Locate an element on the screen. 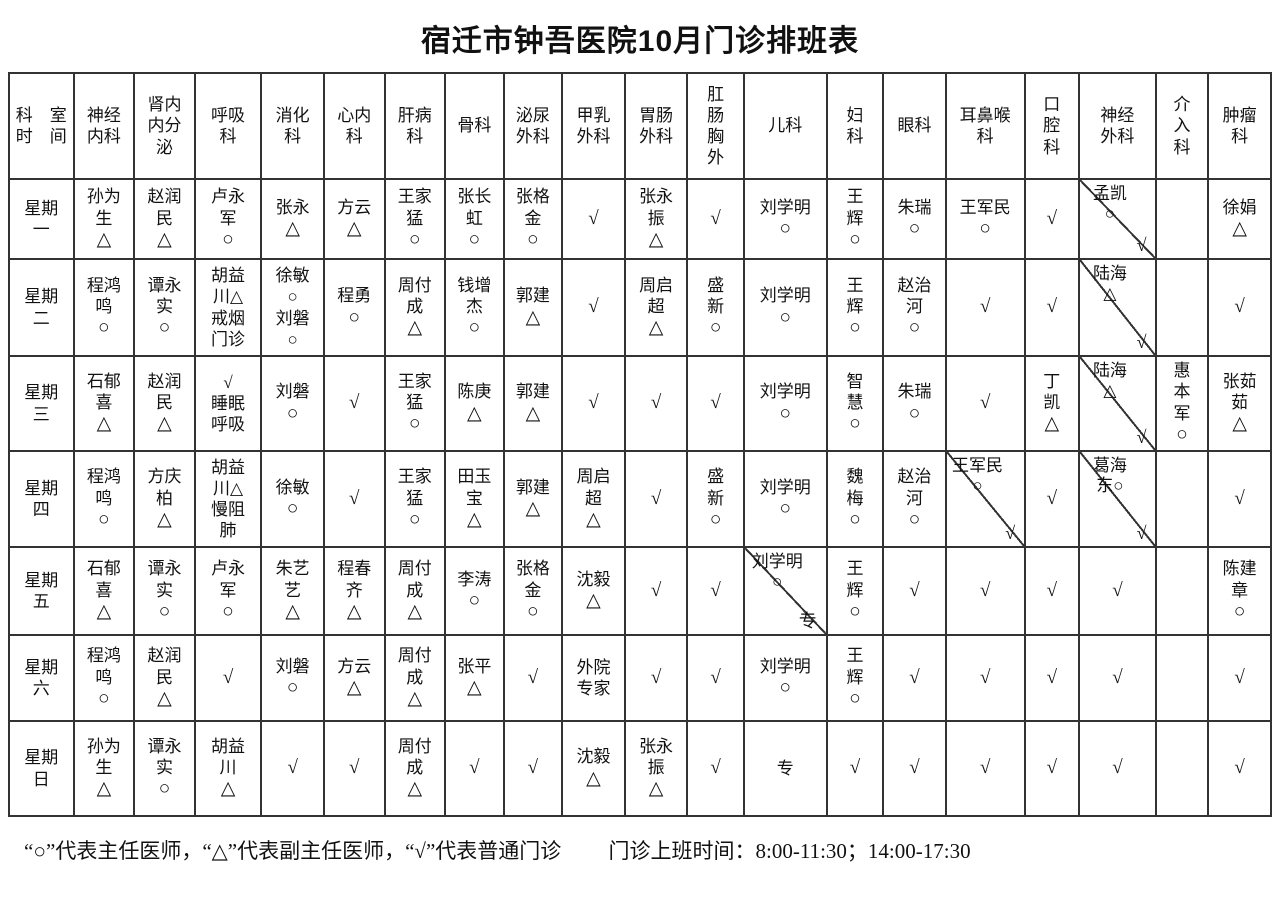 Image resolution: width=1280 pixels, height=898 pixels. split-cell-top: 葛海 东○ is located at coordinates (1110, 476).